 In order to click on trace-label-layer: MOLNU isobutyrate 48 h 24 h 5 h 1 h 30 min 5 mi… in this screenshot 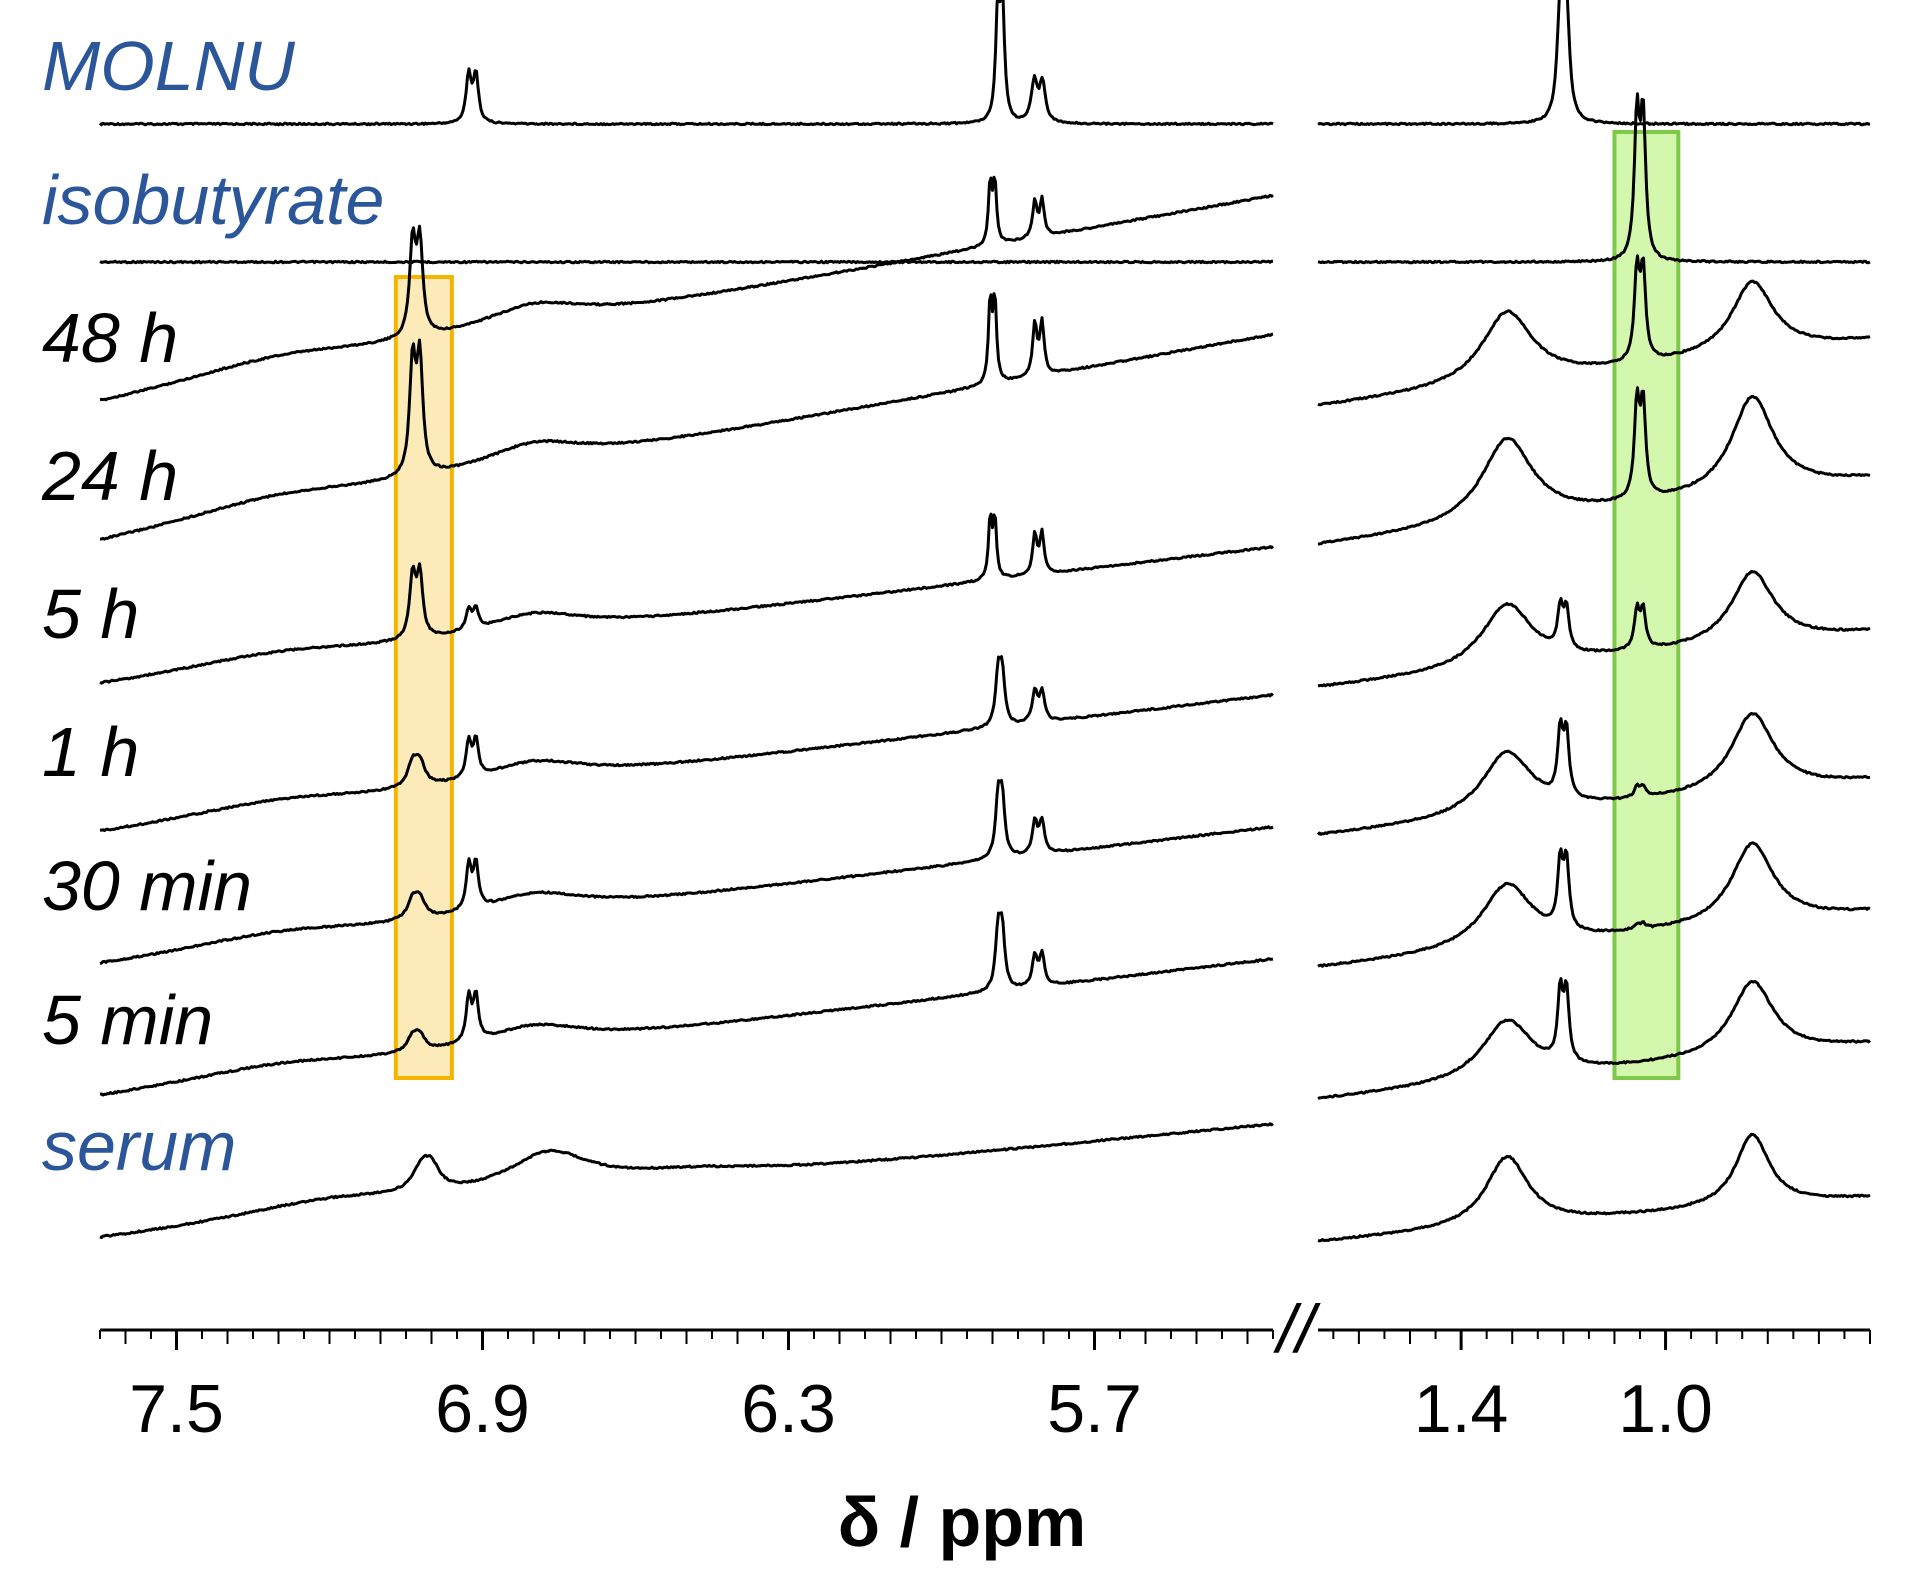, I will do `click(212, 606)`.